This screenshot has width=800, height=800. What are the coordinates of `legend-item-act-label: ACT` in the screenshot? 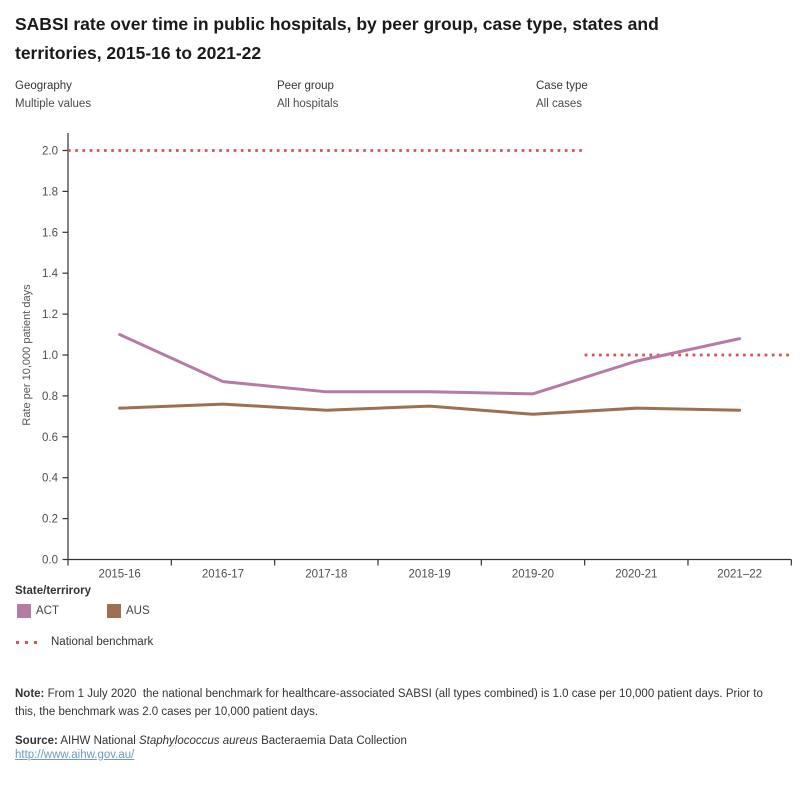 It's located at (47, 611).